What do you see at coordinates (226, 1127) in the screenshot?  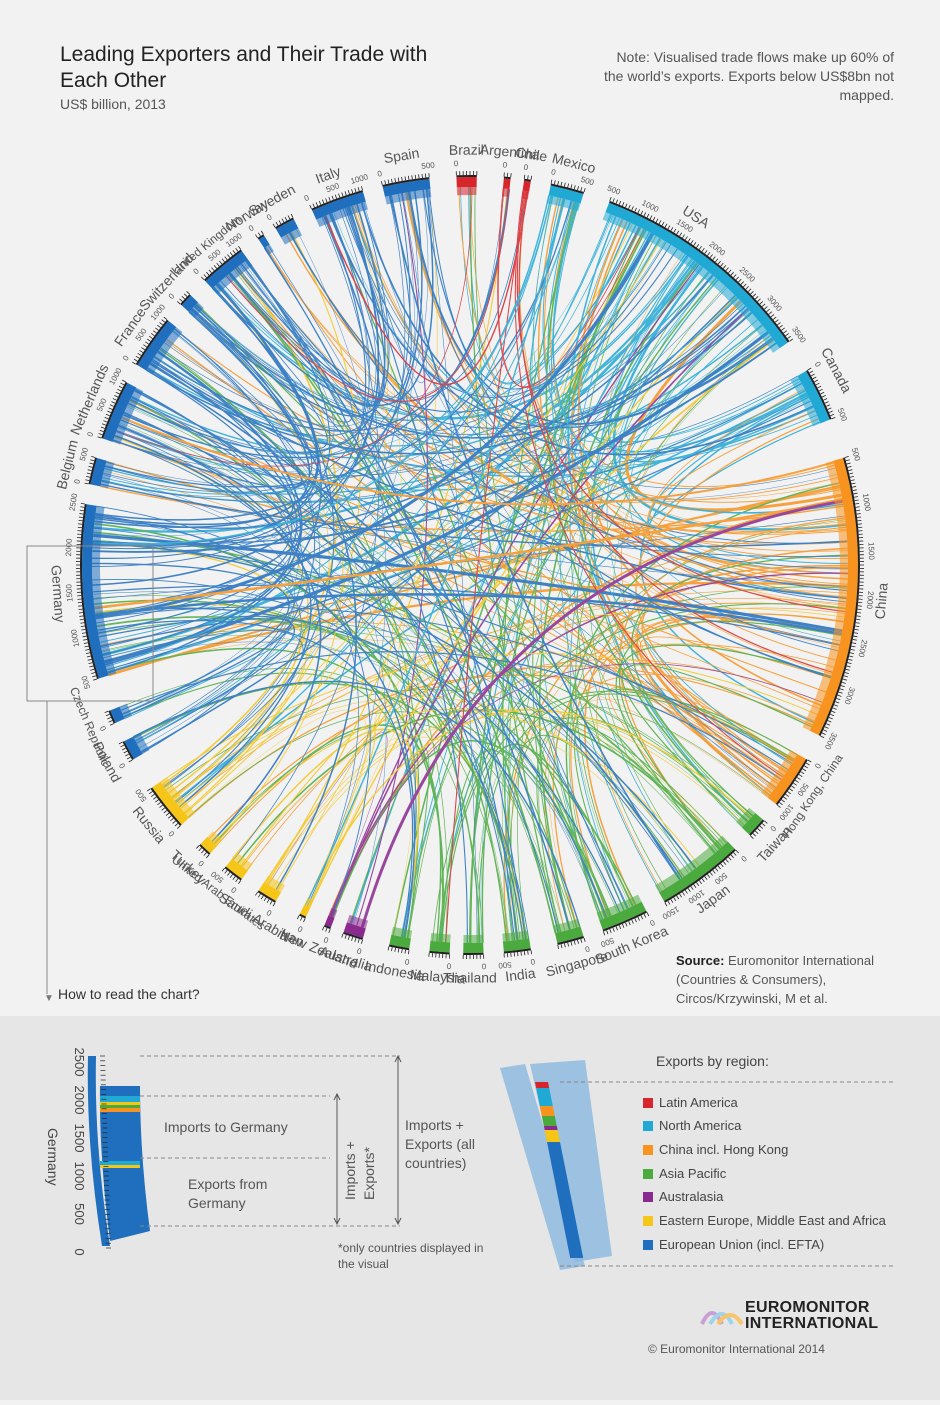 I see `imports-to-germany-label: Imports to Germany` at bounding box center [226, 1127].